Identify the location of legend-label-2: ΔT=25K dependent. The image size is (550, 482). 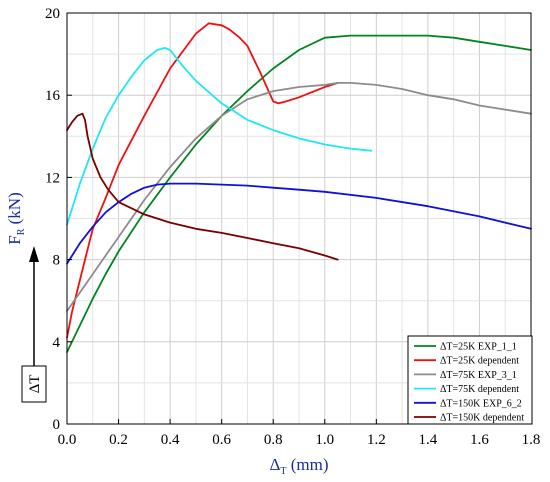
(479, 361).